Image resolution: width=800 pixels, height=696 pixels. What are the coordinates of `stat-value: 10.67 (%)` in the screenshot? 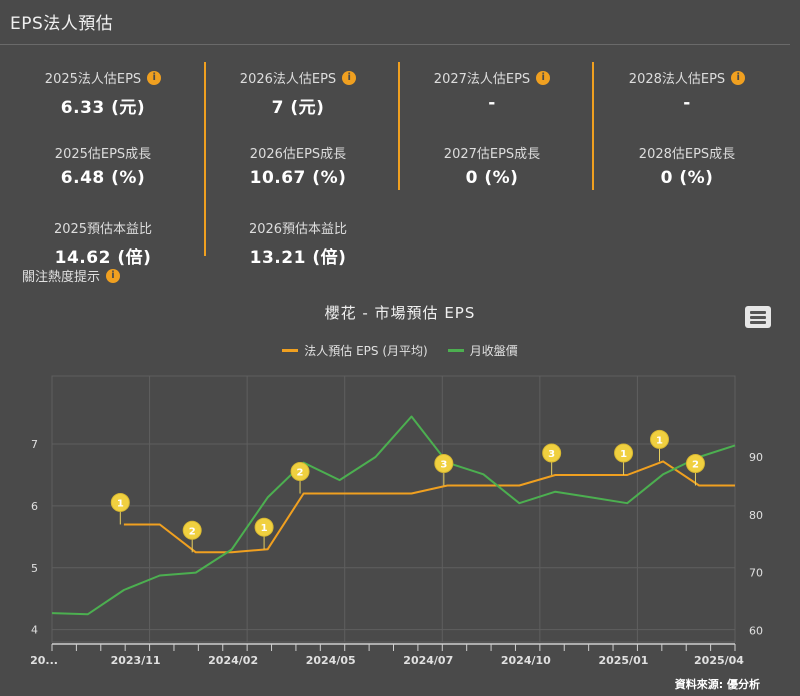 It's located at (298, 178).